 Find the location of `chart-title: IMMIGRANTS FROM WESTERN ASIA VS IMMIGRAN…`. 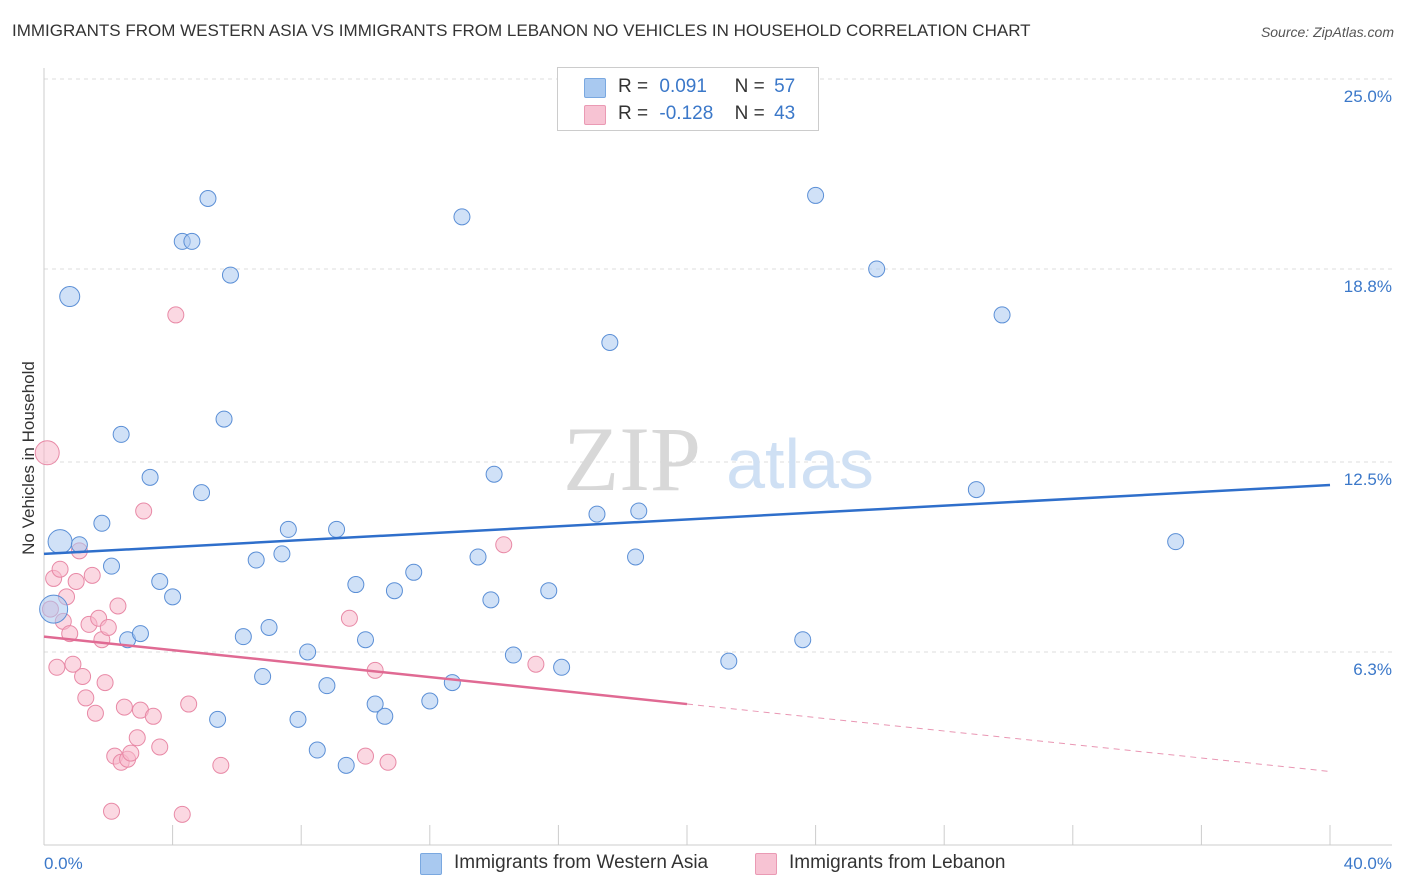

chart-title: IMMIGRANTS FROM WESTERN ASIA VS IMMIGRAN… is located at coordinates (521, 30).